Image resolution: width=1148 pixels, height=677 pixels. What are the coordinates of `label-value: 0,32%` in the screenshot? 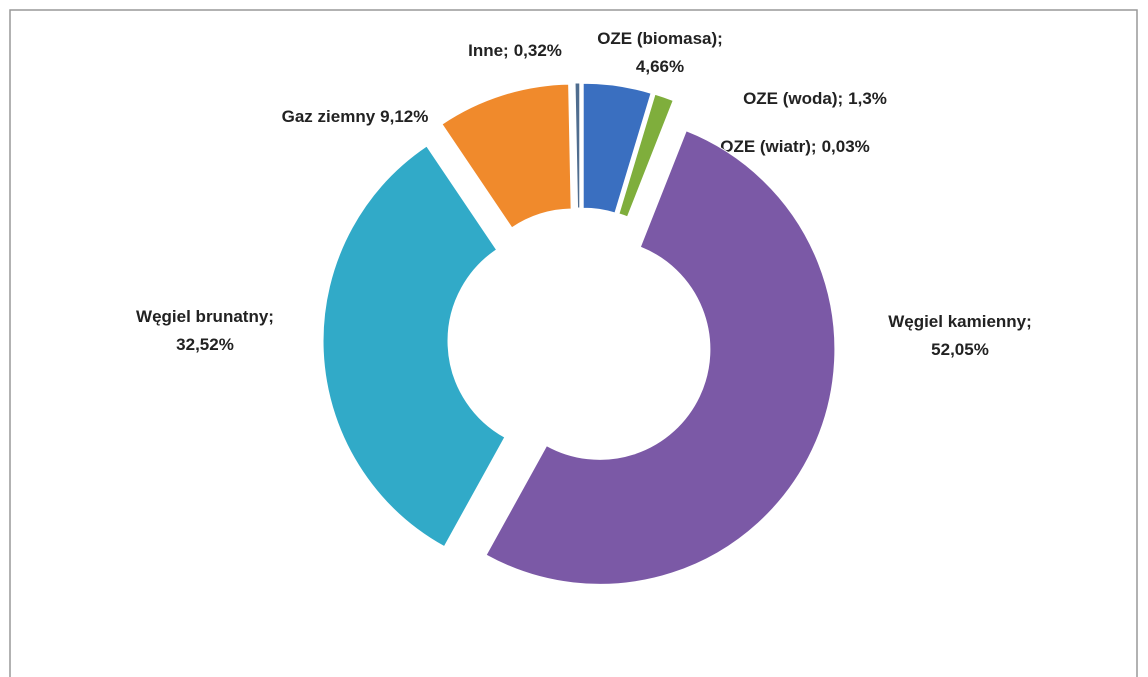 It's located at (538, 50).